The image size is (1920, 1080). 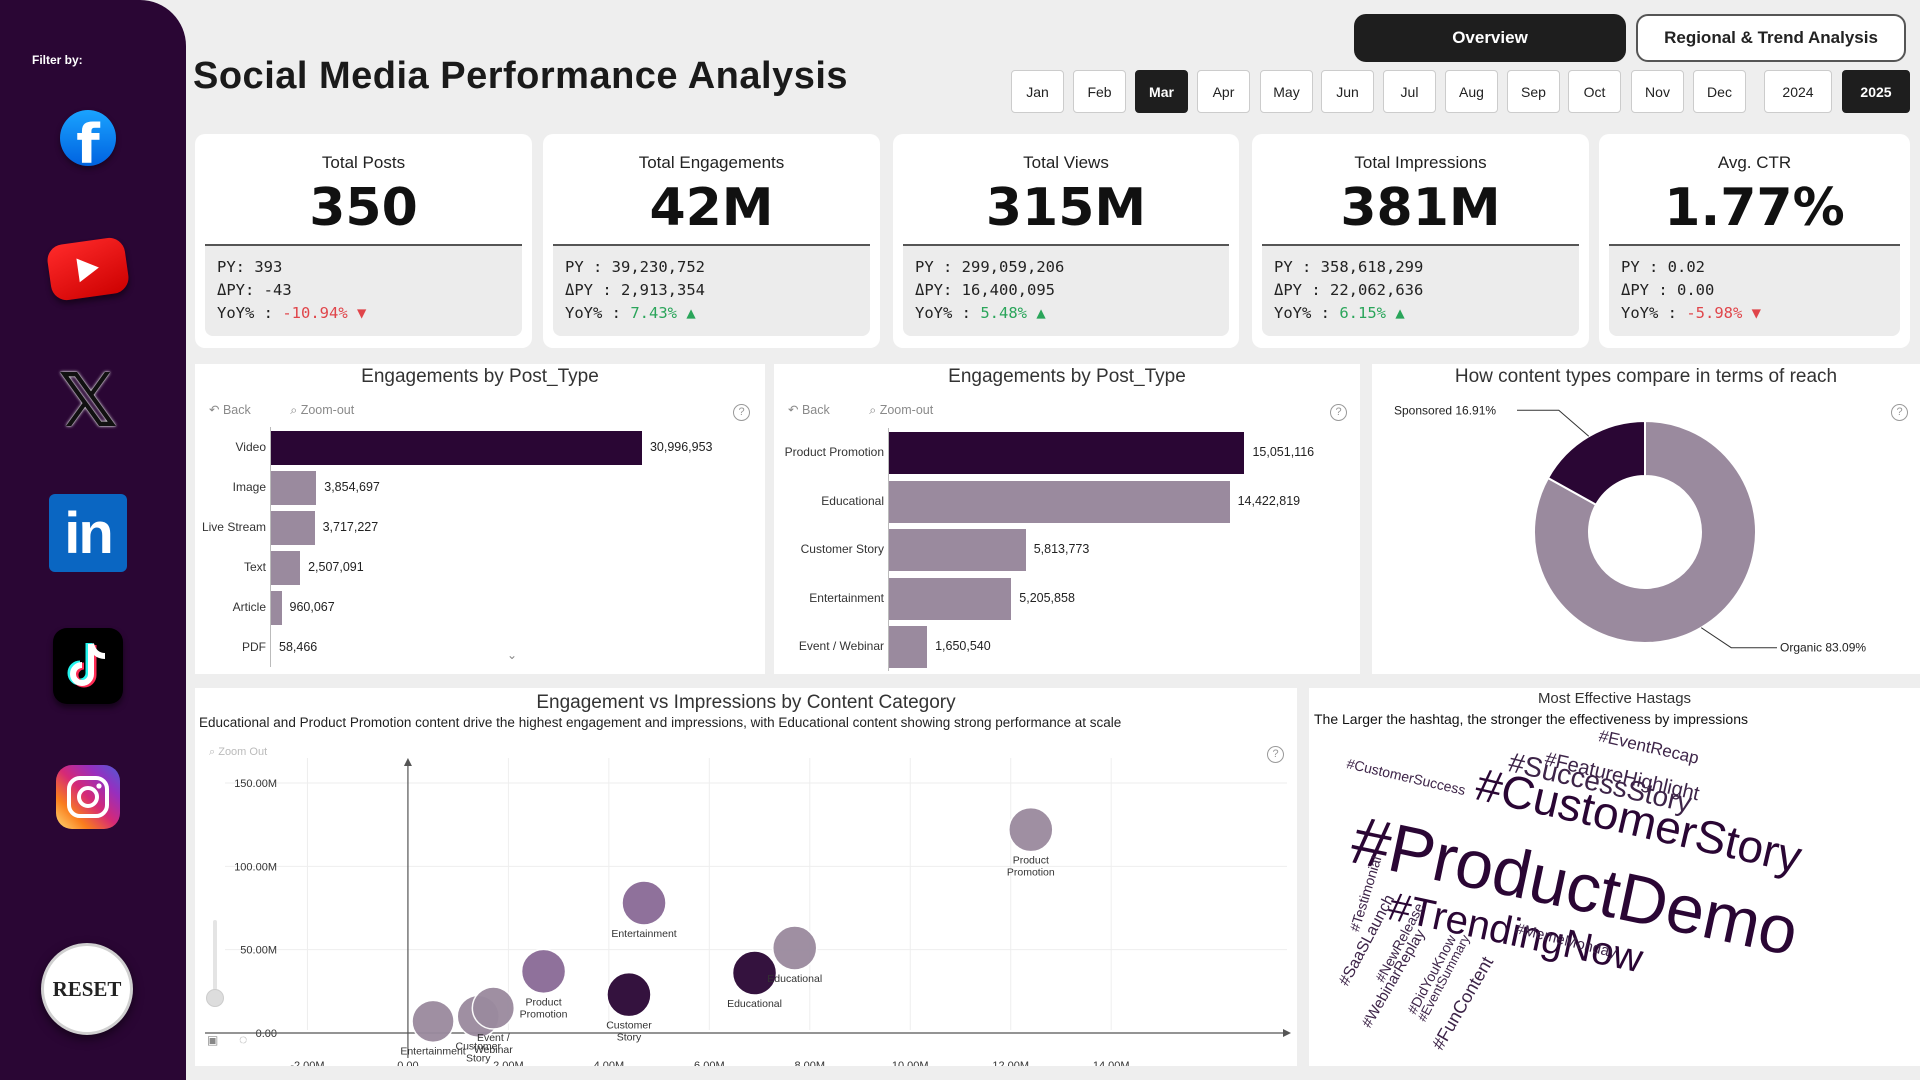 What do you see at coordinates (1099, 91) in the screenshot?
I see `month-button-feb: Feb` at bounding box center [1099, 91].